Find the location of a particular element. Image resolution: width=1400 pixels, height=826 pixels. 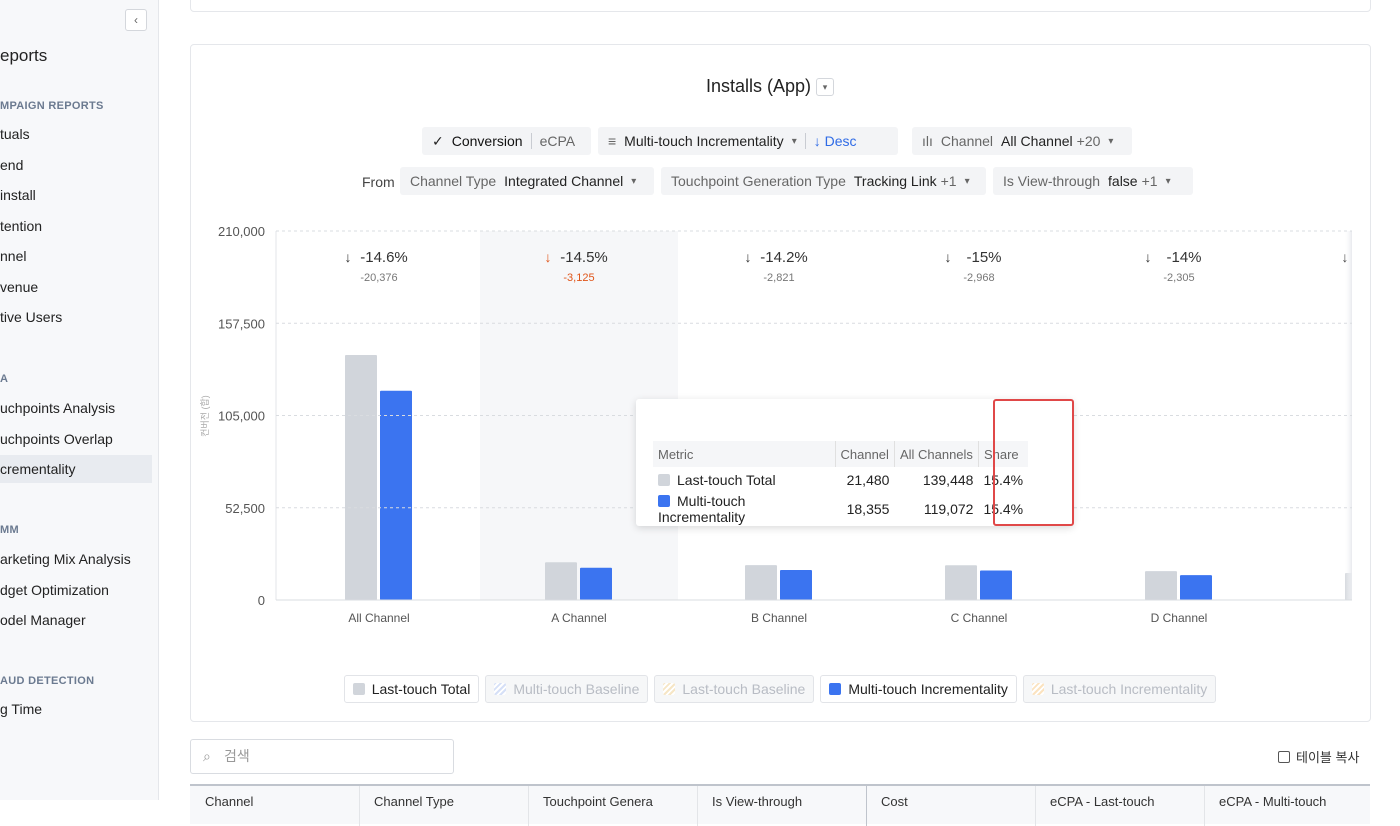

tooltip-row: Last-touch Total 21,480 139,448 15.4% is located at coordinates (840, 480).